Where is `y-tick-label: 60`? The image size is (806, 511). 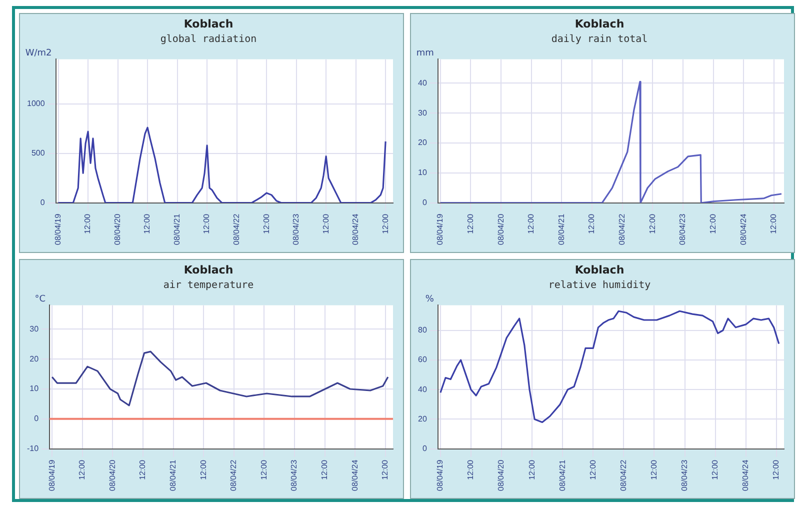
y-tick-label: 60 is located at coordinates (423, 359).